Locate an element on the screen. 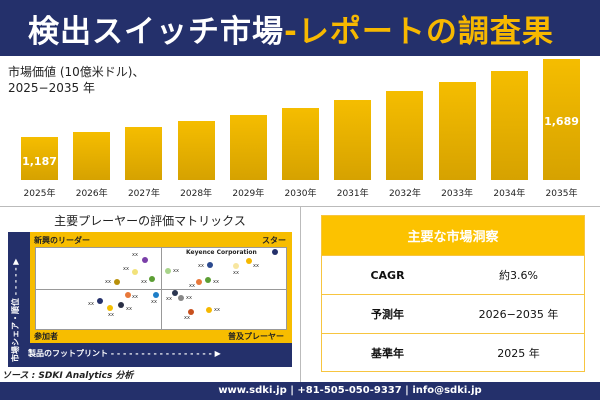  chart-title-line2: 2025−2035 年 is located at coordinates (51, 88).